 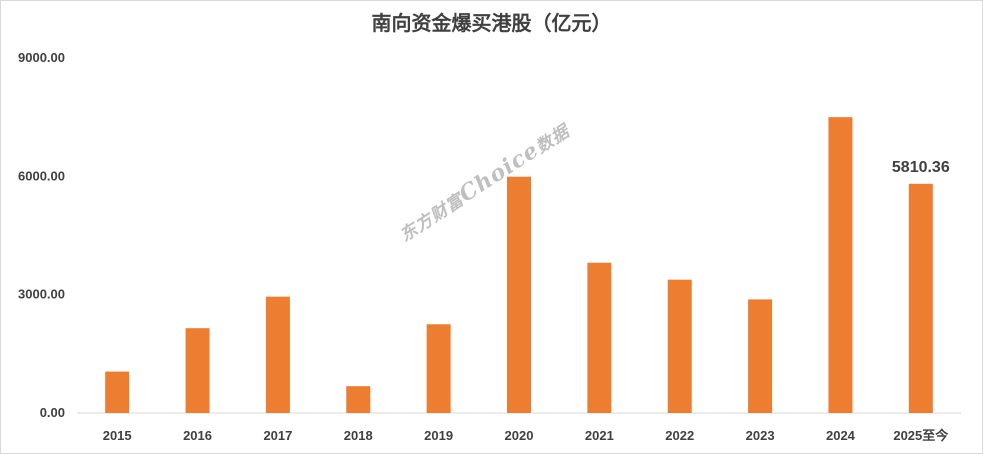 What do you see at coordinates (41, 57) in the screenshot?
I see `y-tick-label: 9000.00` at bounding box center [41, 57].